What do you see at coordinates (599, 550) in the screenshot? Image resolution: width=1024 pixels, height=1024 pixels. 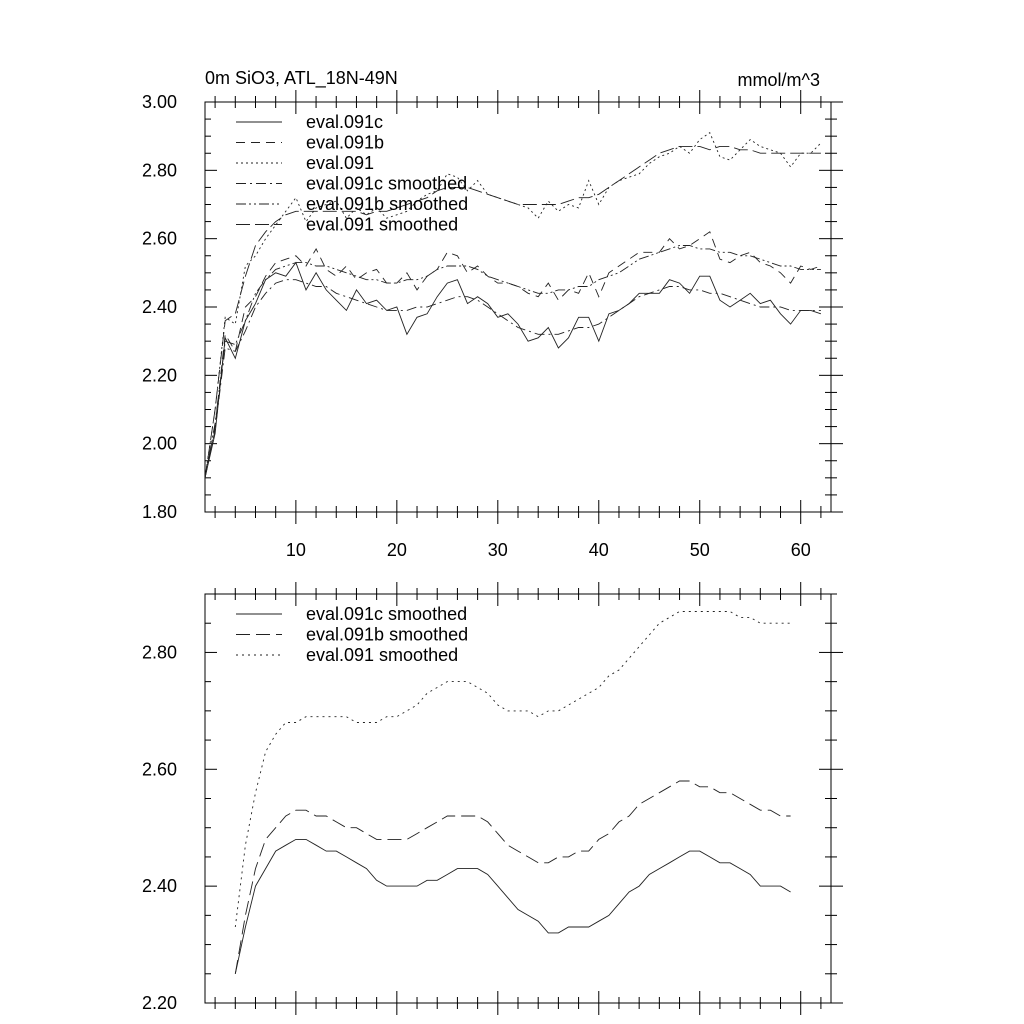 I see `x-tick-label: 40` at bounding box center [599, 550].